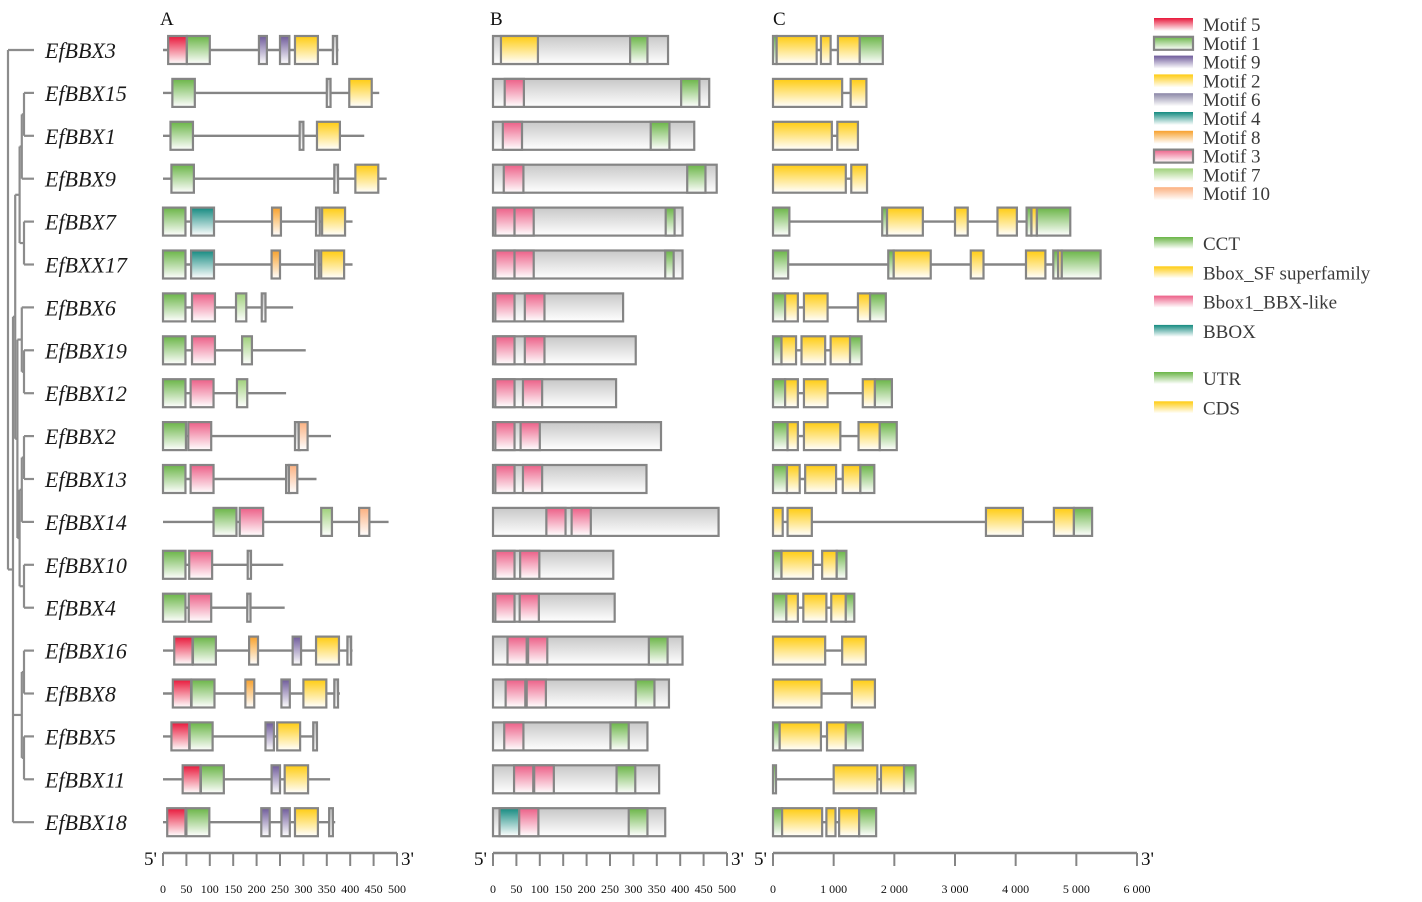  What do you see at coordinates (280, 889) in the screenshot?
I see `tick-label: 250` at bounding box center [280, 889].